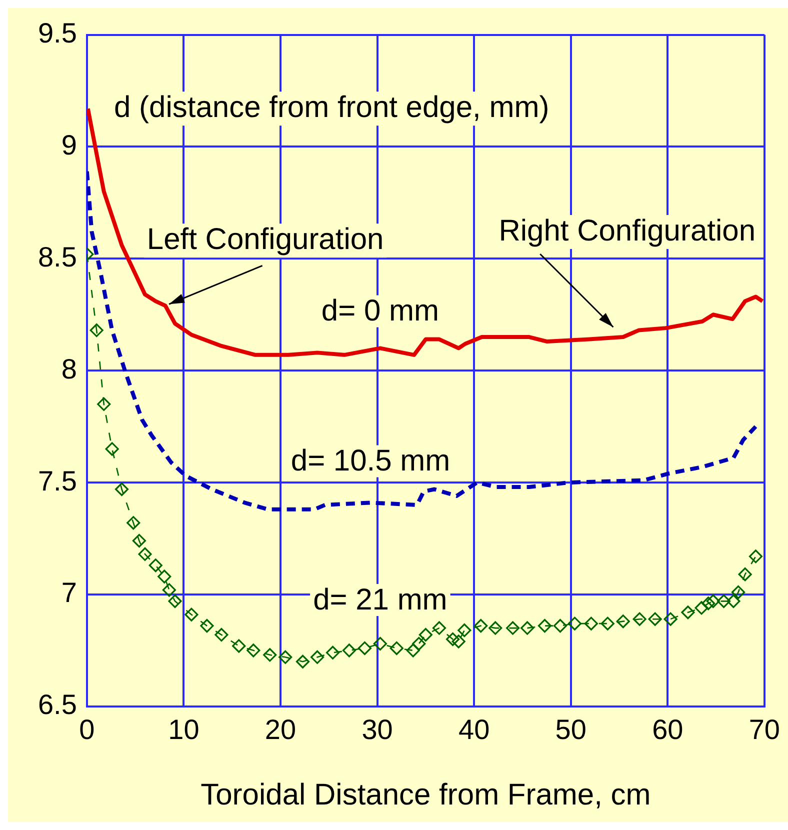 The height and width of the screenshot is (830, 788). I want to click on y-tick-label: 8.5, so click(57, 256).